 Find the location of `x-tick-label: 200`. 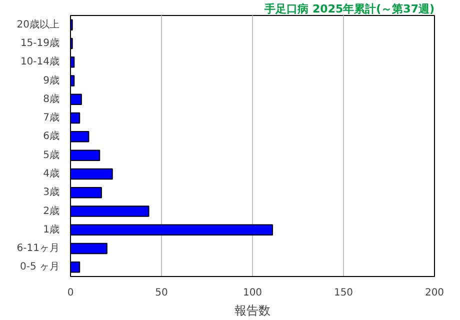

x-tick-label: 200 is located at coordinates (434, 293).